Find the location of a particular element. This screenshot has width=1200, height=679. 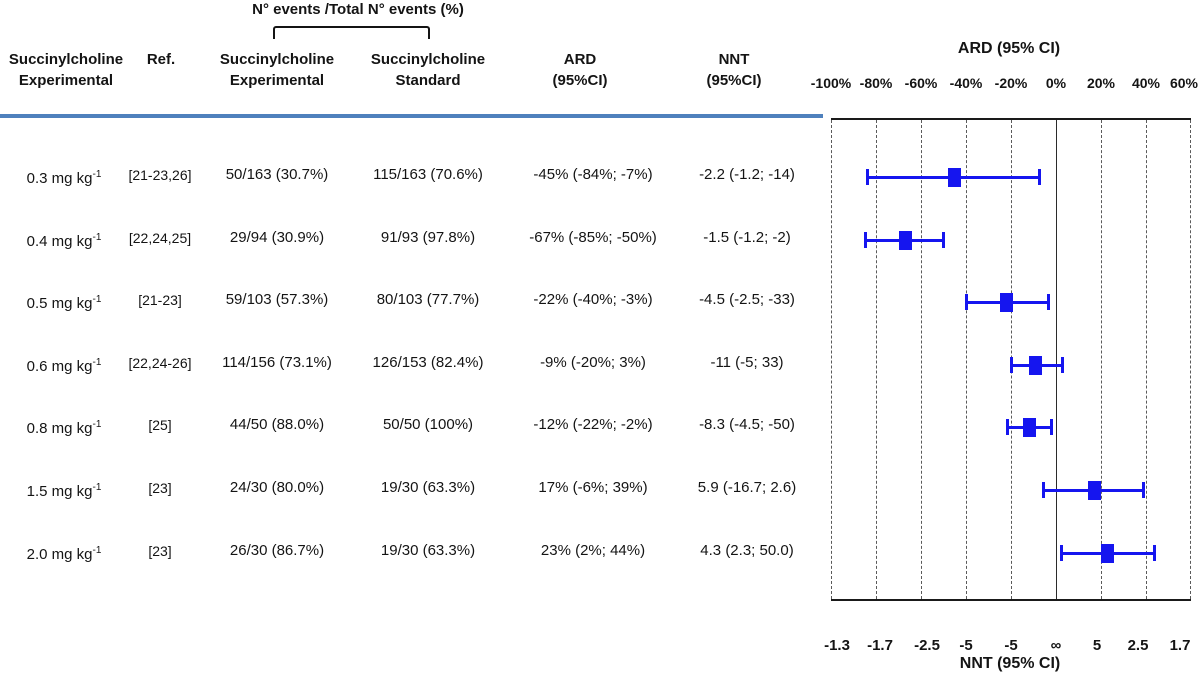

ard-cell: 23% (2%; 44%) is located at coordinates (593, 550).